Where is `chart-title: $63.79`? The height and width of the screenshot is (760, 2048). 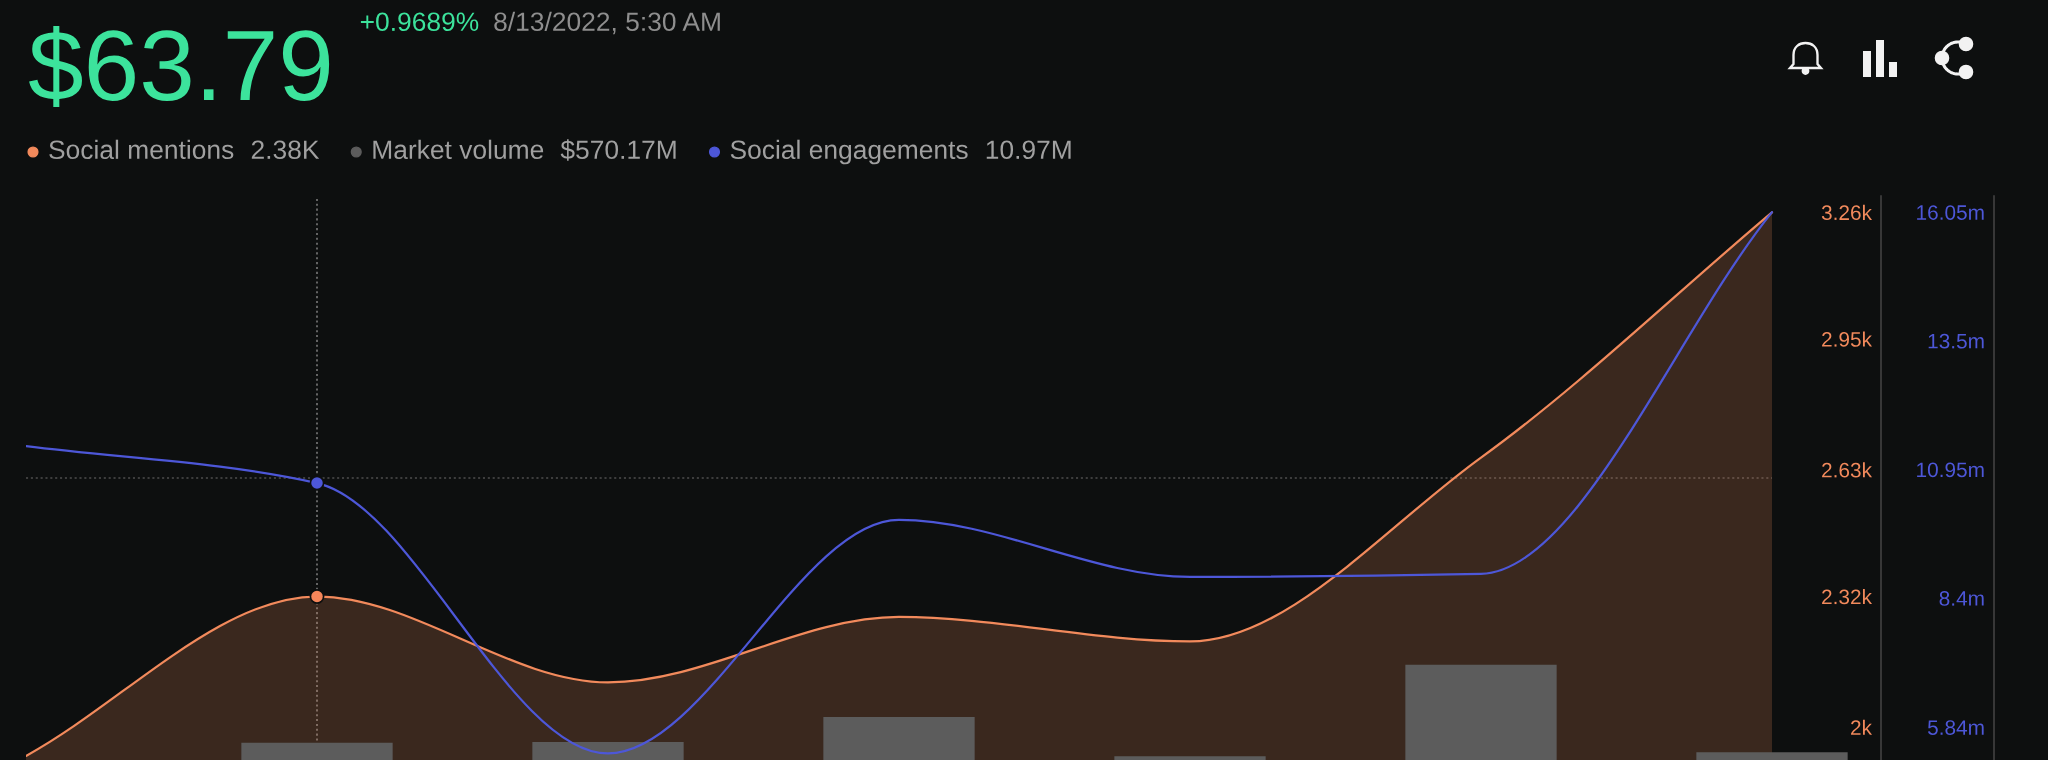
chart-title: $63.79 is located at coordinates (179, 66).